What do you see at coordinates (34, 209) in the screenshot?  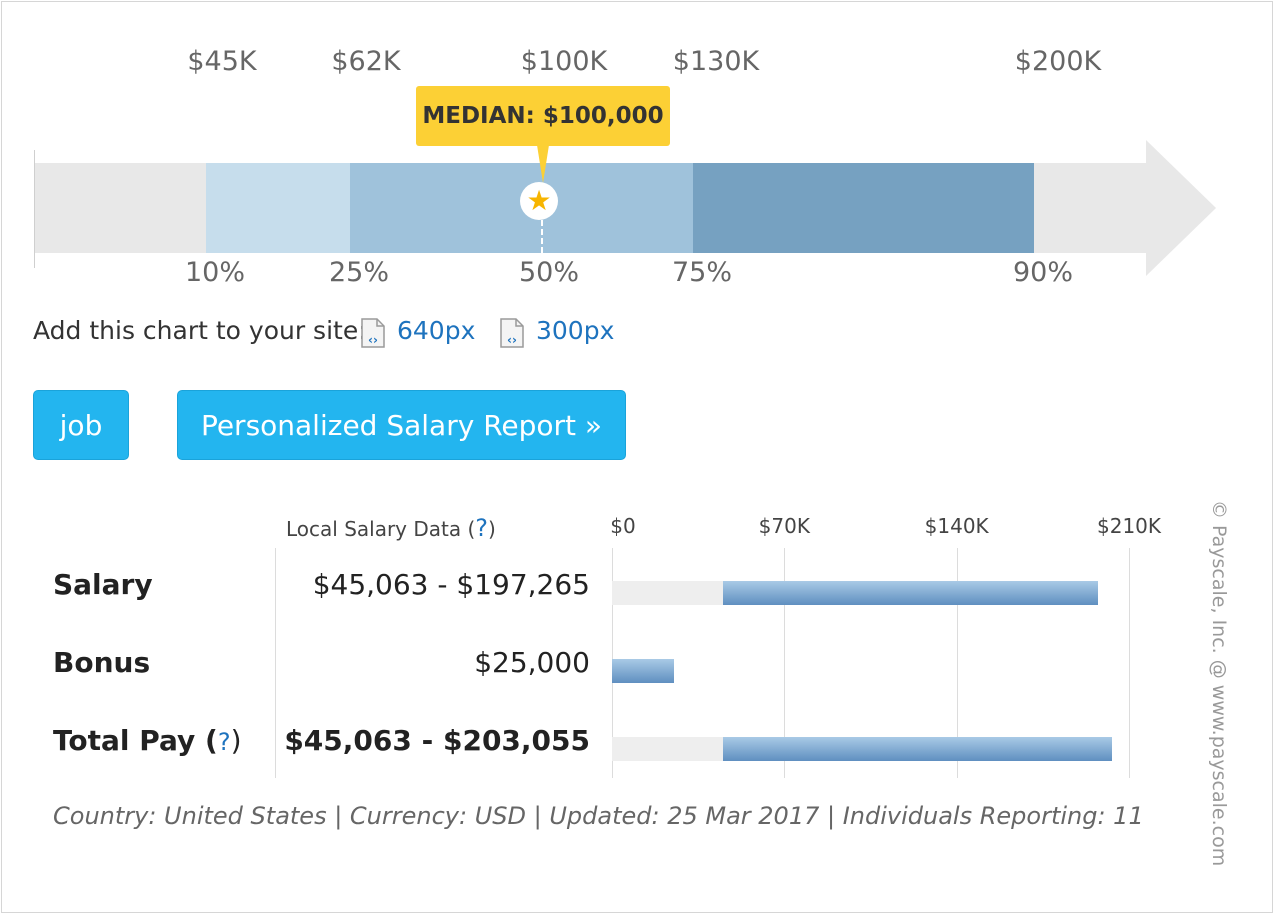 I see `range-start-tick` at bounding box center [34, 209].